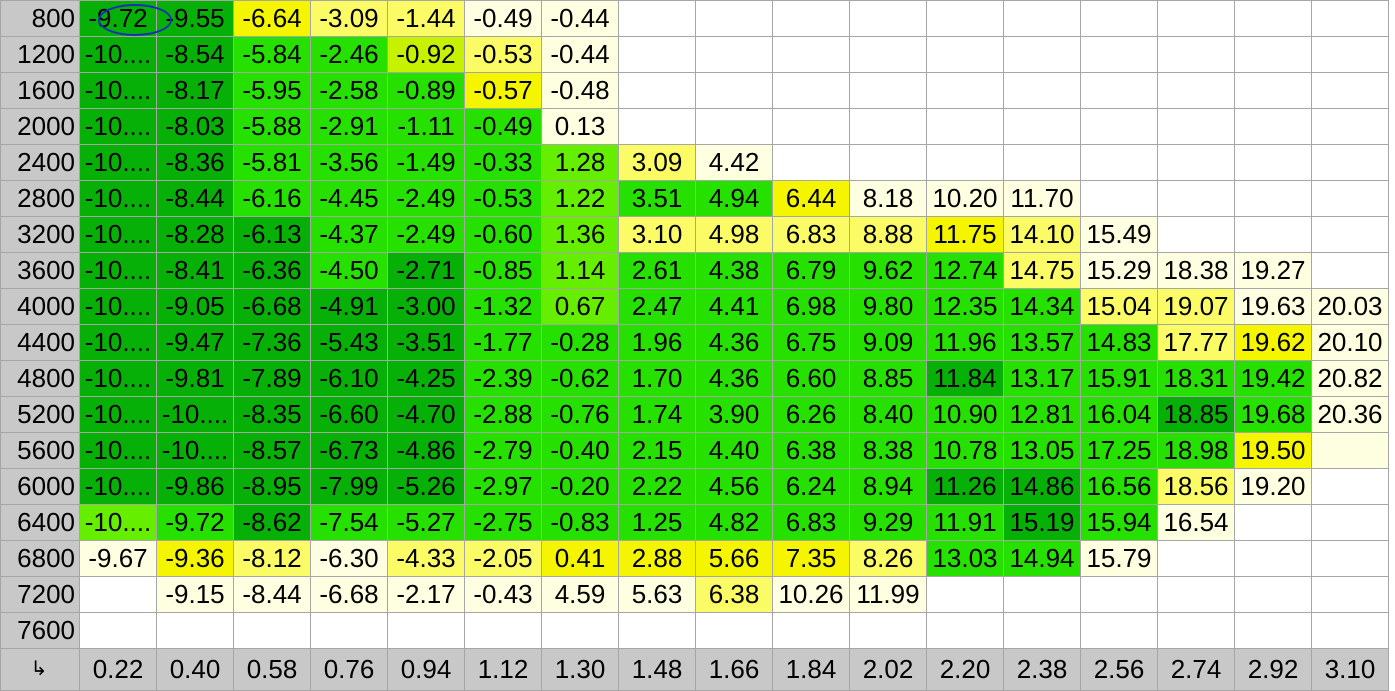 The width and height of the screenshot is (1395, 691). What do you see at coordinates (195, 90) in the screenshot?
I see `table-cell: -8.17` at bounding box center [195, 90].